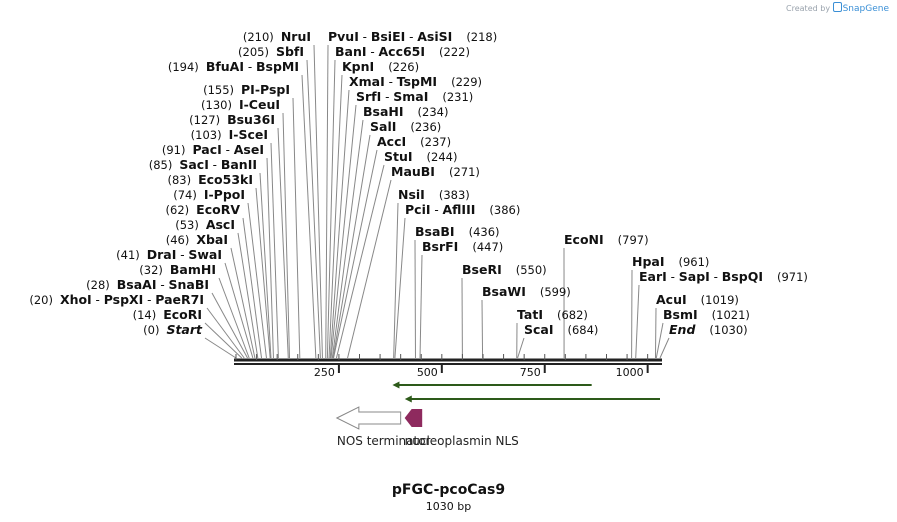  What do you see at coordinates (434, 36) in the screenshot?
I see `site-name-asisi: AsiSI` at bounding box center [434, 36].